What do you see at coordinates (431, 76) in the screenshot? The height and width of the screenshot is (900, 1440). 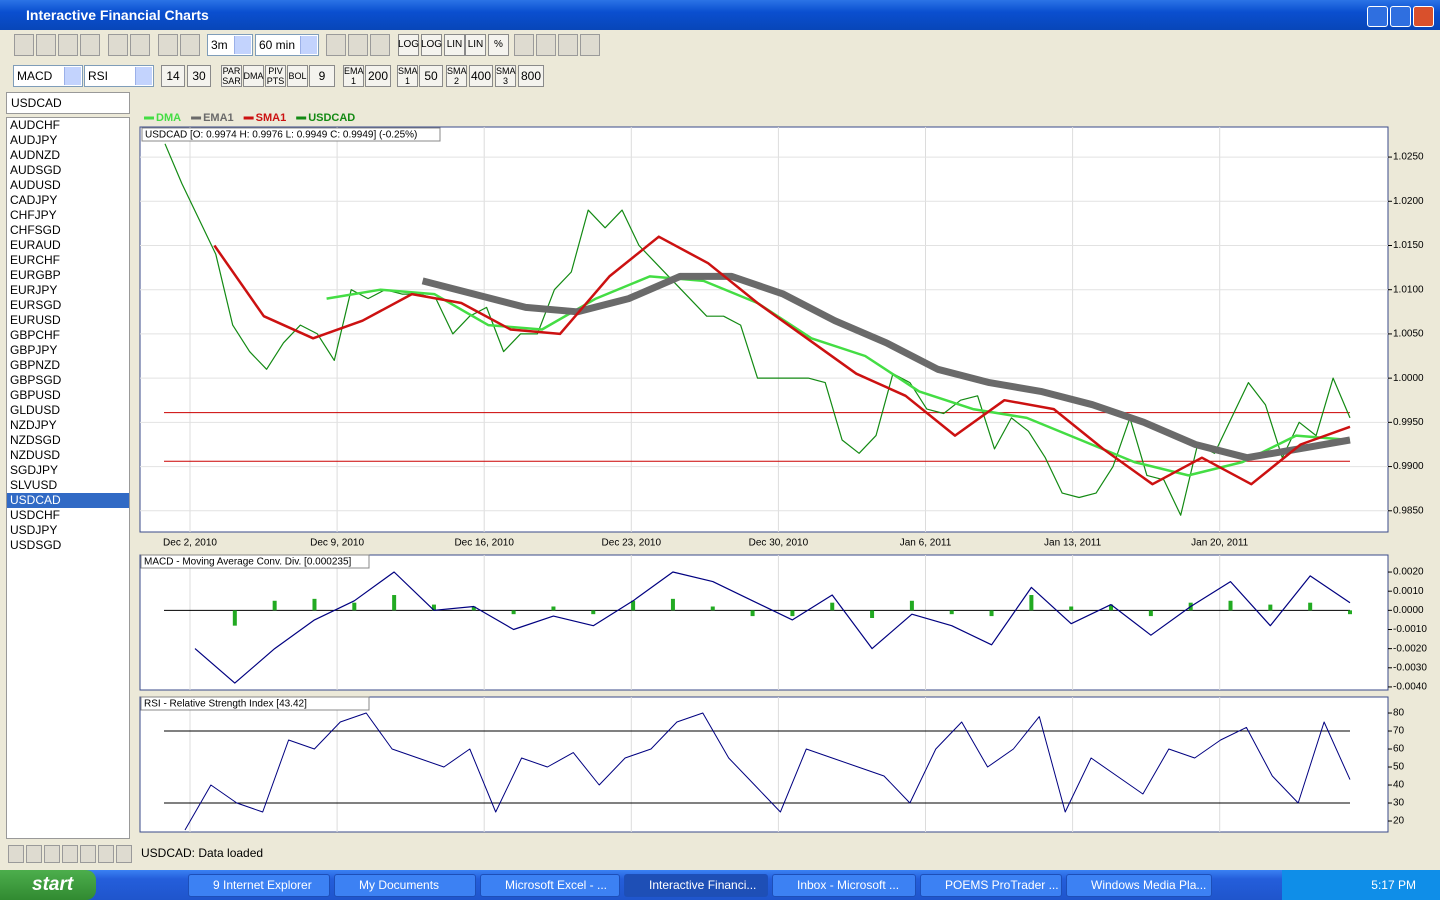 I see `average-period: 50` at bounding box center [431, 76].